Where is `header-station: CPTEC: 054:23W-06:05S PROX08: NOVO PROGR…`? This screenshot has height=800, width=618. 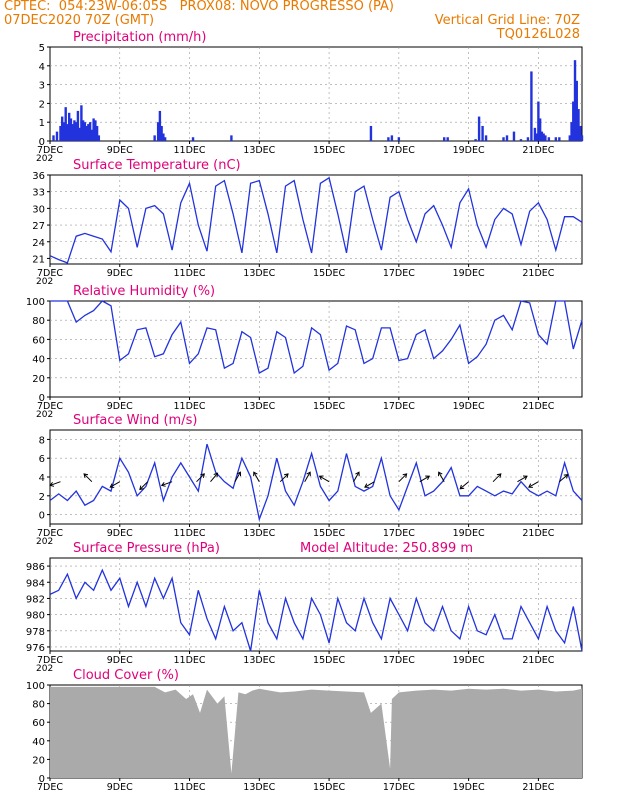
header-station: CPTEC: 054:23W-06:05S PROX08: NOVO PROGR… is located at coordinates (199, 7).